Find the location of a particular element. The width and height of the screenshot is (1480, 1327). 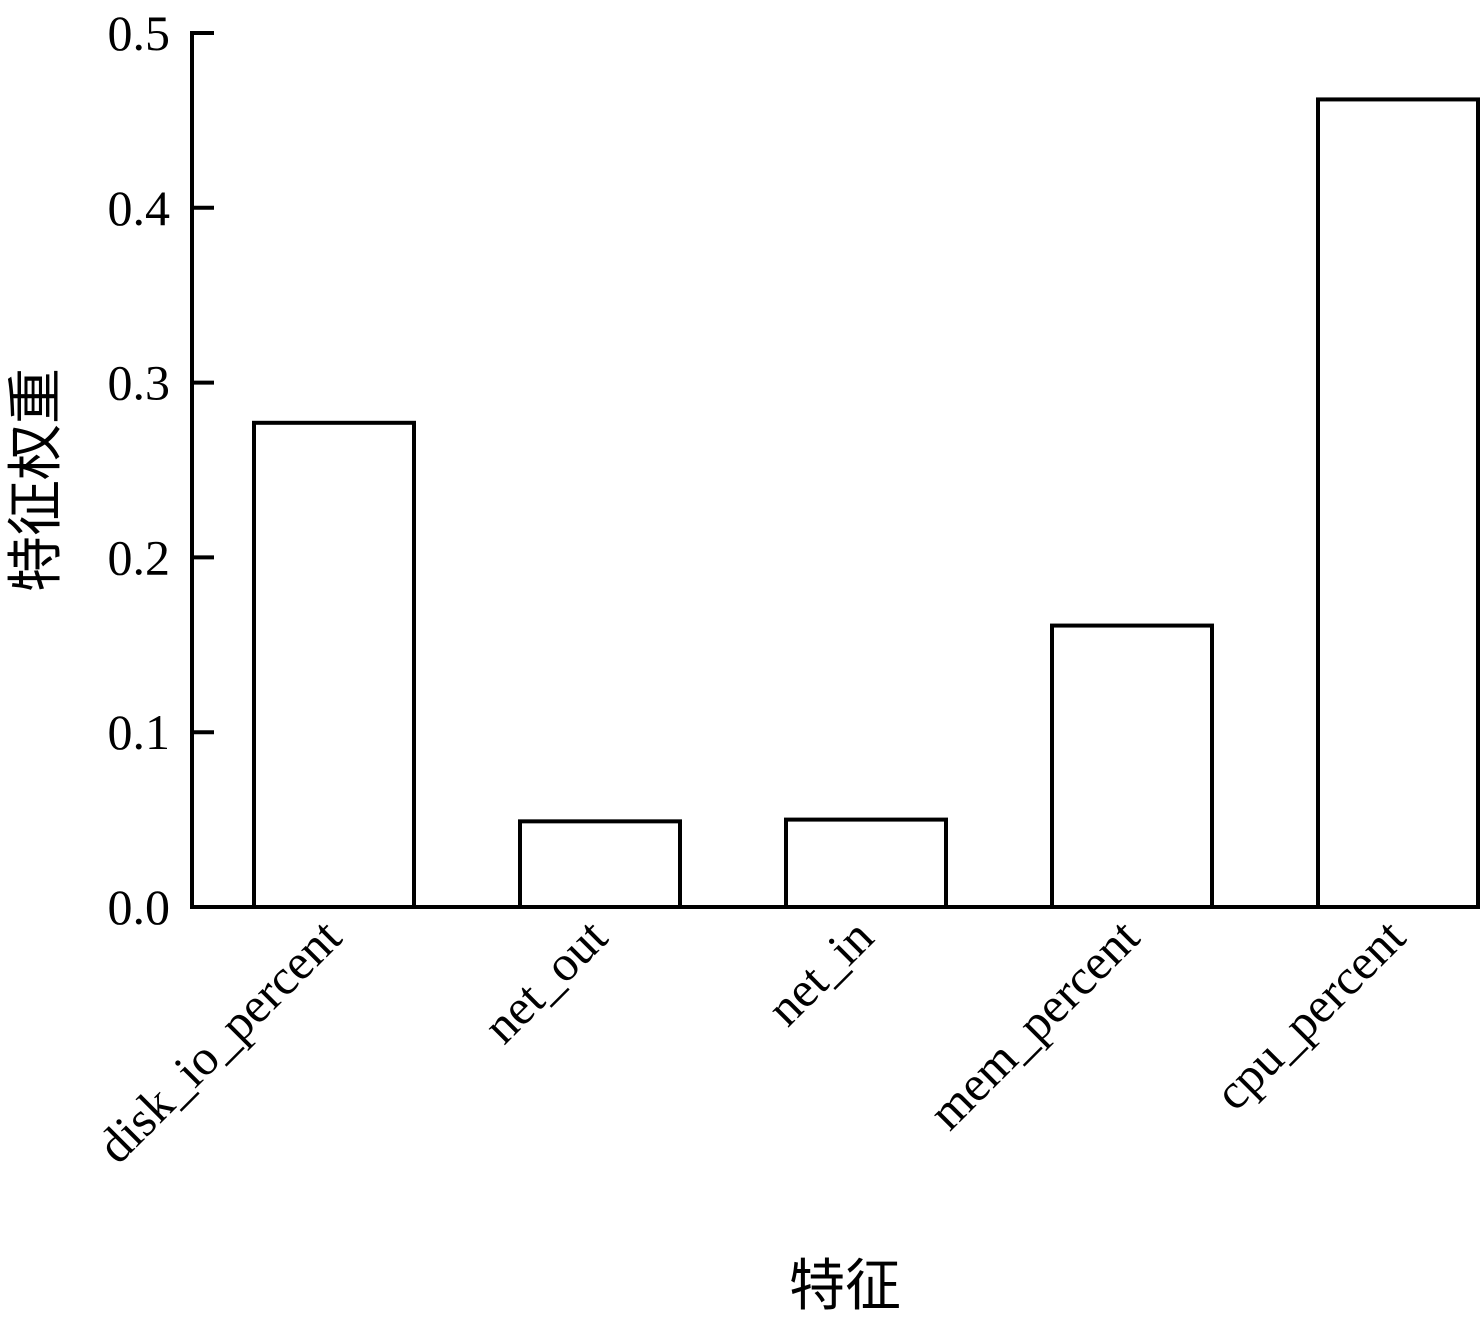

bar-net_in is located at coordinates (866, 863).